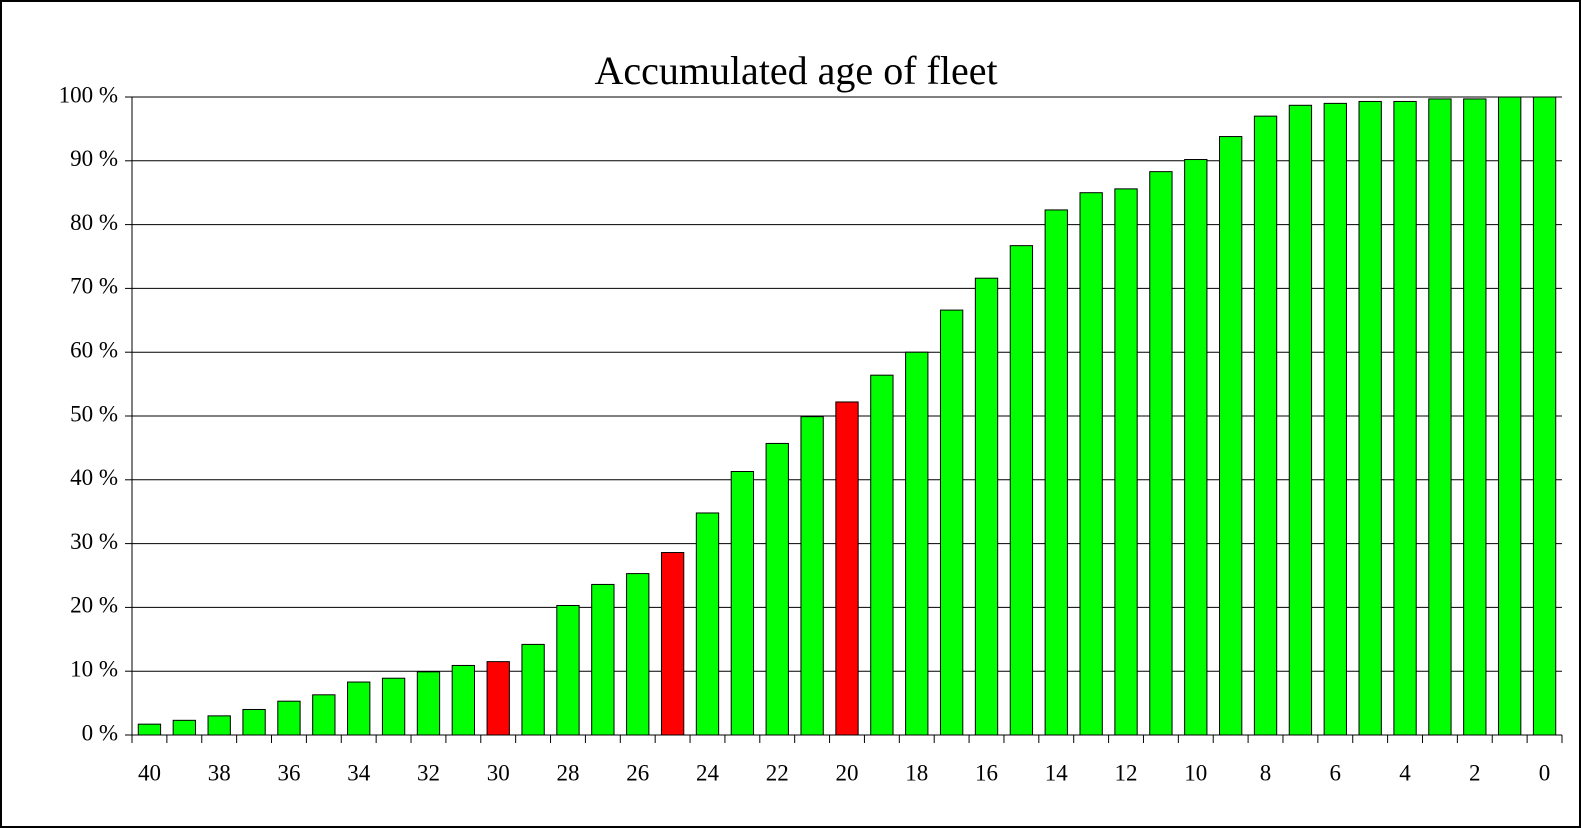 The height and width of the screenshot is (828, 1581). What do you see at coordinates (1266, 772) in the screenshot?
I see `x-tick-label: 8` at bounding box center [1266, 772].